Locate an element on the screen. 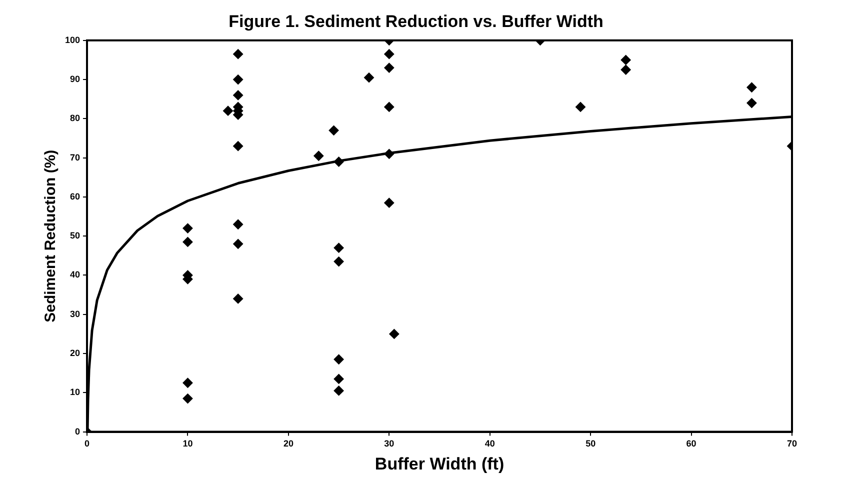 The image size is (842, 479). x-tick-label: 60 is located at coordinates (691, 443).